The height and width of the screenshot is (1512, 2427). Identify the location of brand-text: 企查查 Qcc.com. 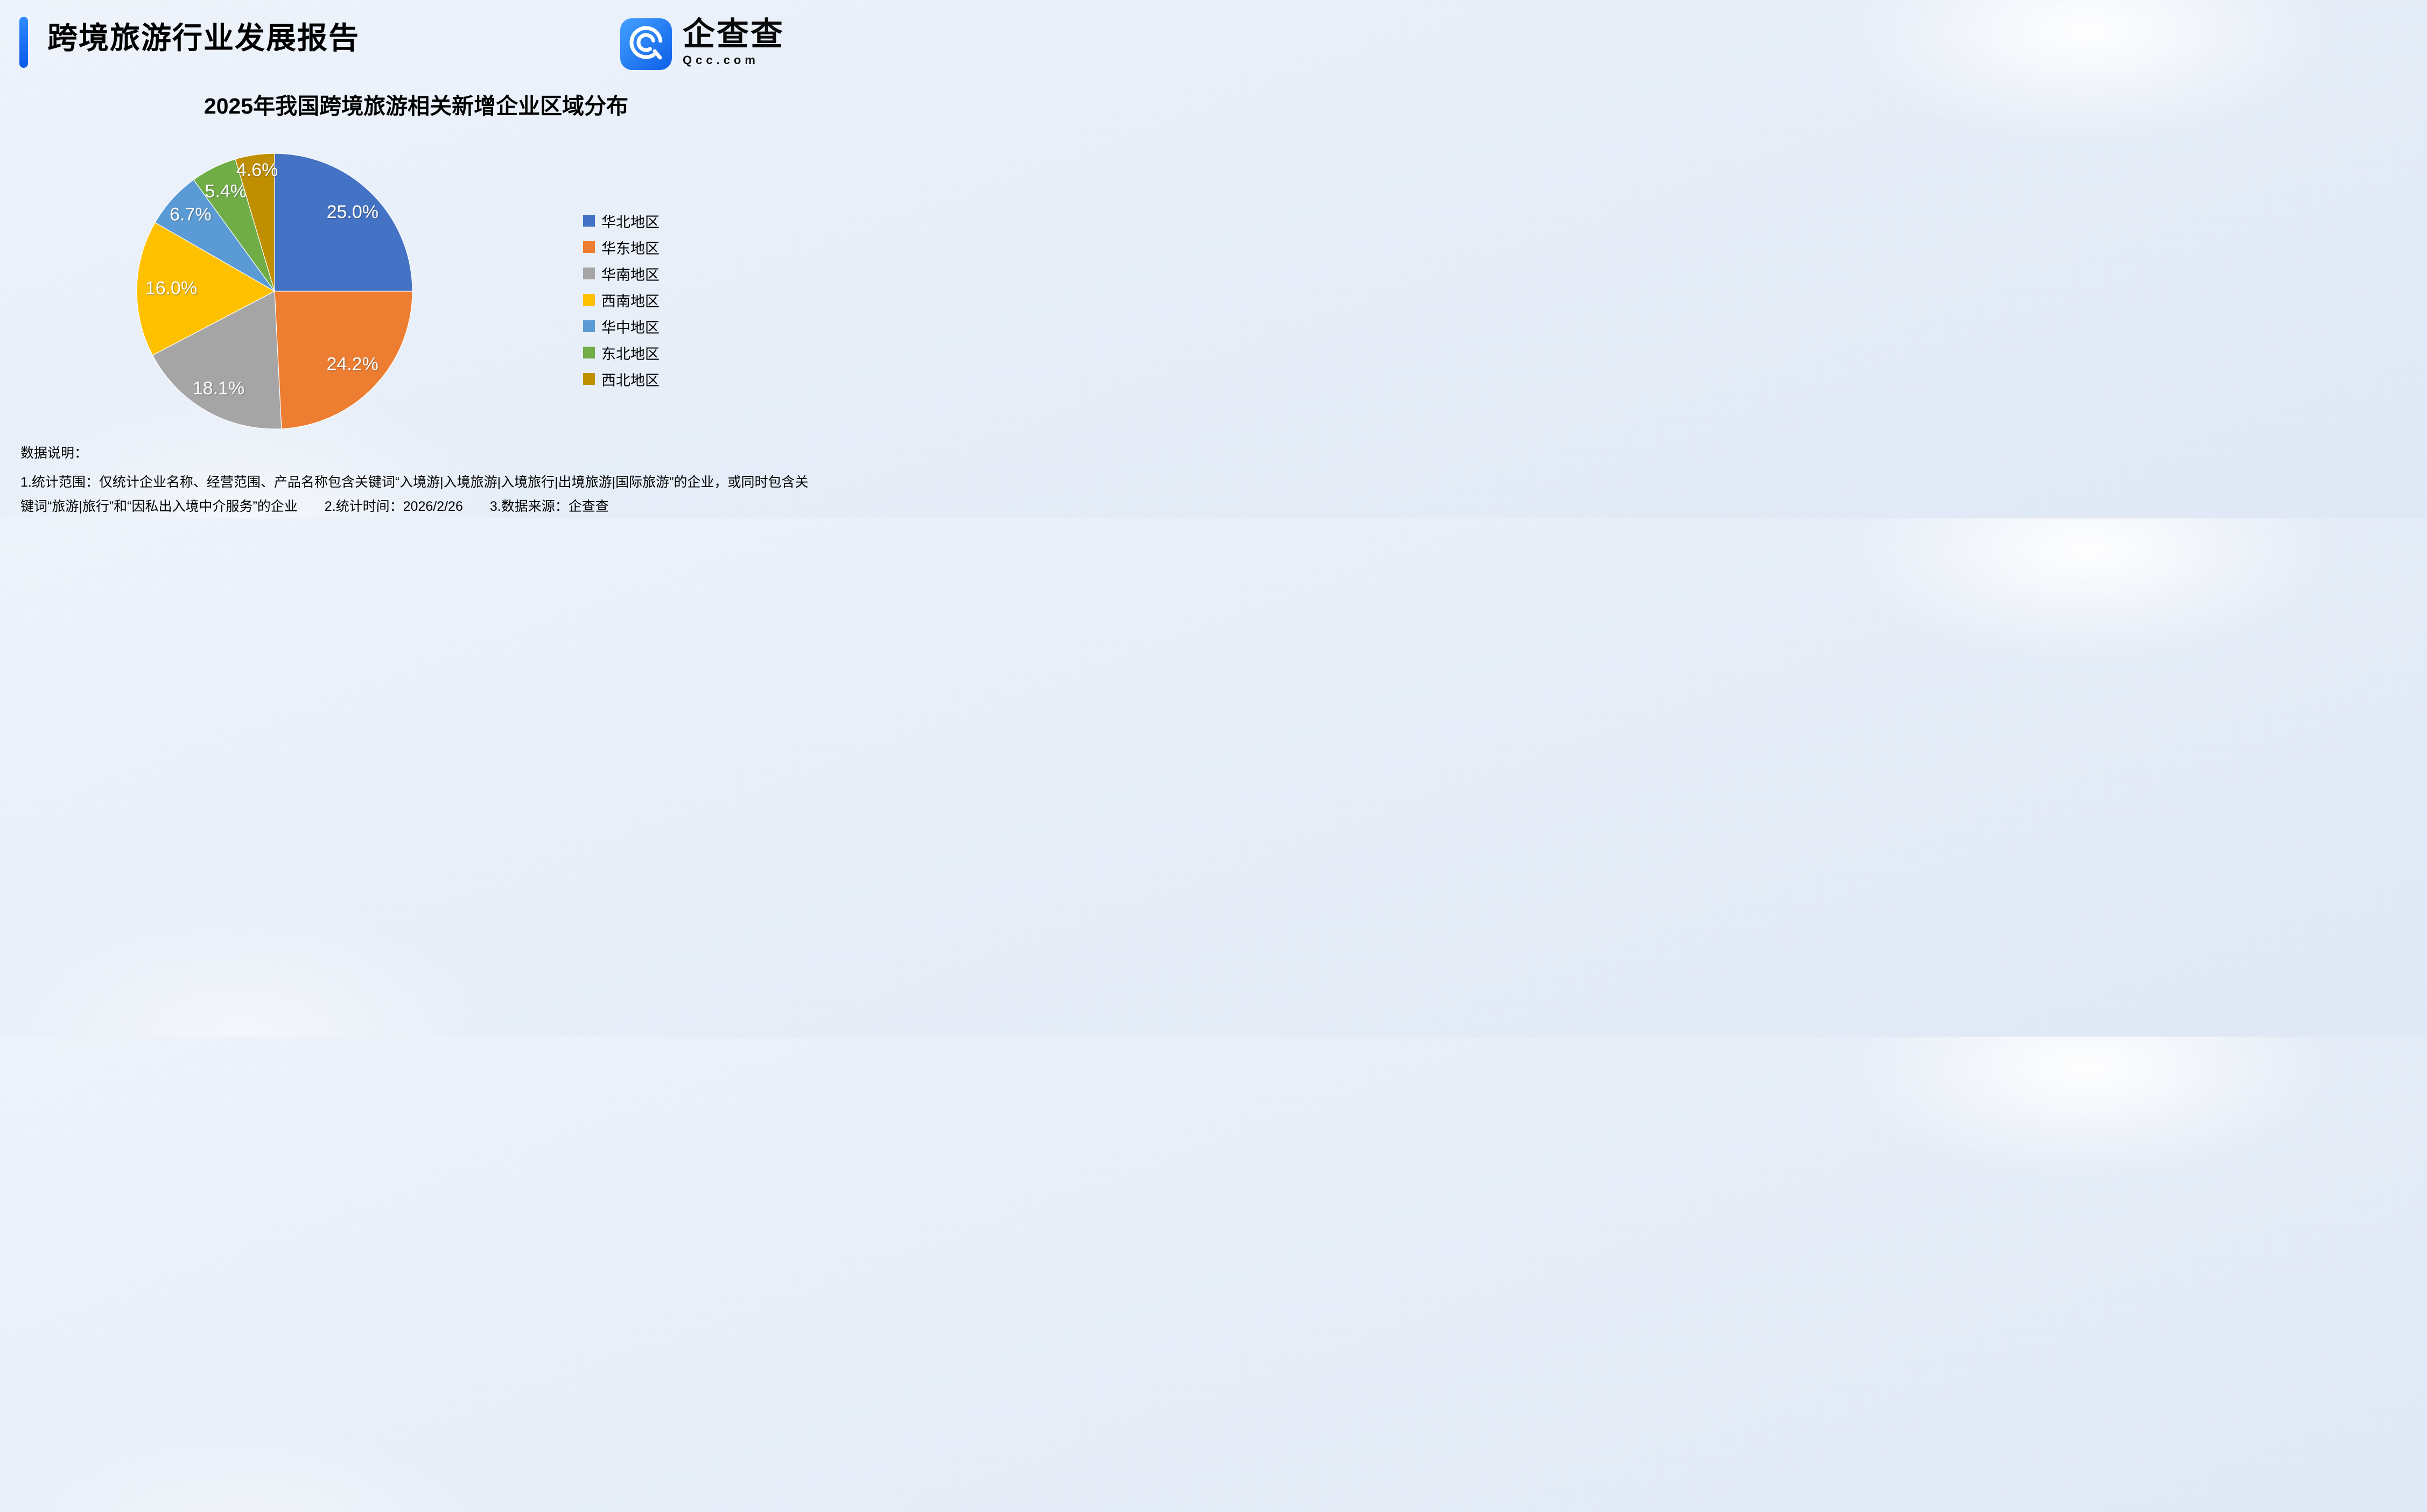
(734, 42).